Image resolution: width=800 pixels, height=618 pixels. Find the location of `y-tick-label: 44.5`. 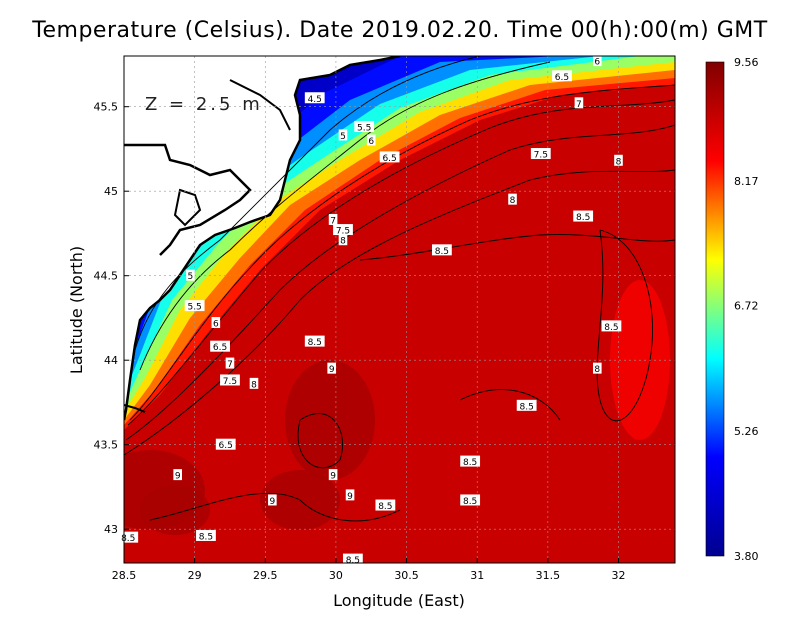

y-tick-label: 44.5 is located at coordinates (106, 276).